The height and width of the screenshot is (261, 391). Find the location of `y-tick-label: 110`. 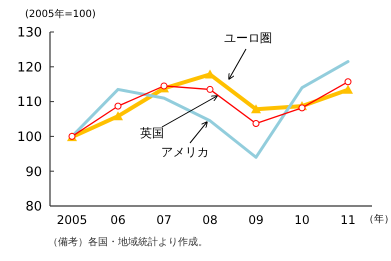

y-tick-label: 110 is located at coordinates (29, 102).